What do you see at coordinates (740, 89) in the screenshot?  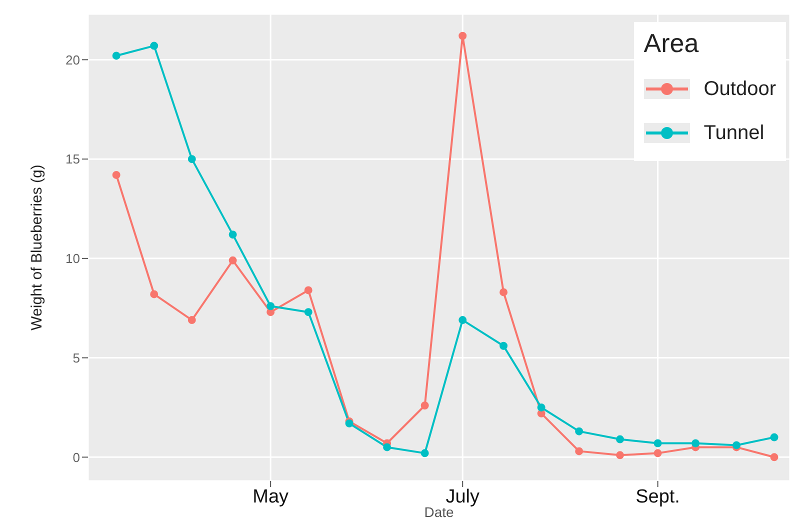 I see `legend-label: Outdoor` at bounding box center [740, 89].